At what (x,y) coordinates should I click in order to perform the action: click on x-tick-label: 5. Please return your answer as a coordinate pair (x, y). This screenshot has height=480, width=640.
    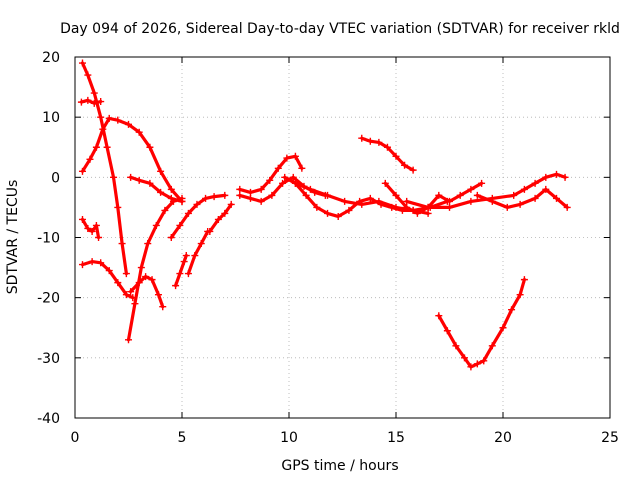
    Looking at the image, I should click on (182, 438).